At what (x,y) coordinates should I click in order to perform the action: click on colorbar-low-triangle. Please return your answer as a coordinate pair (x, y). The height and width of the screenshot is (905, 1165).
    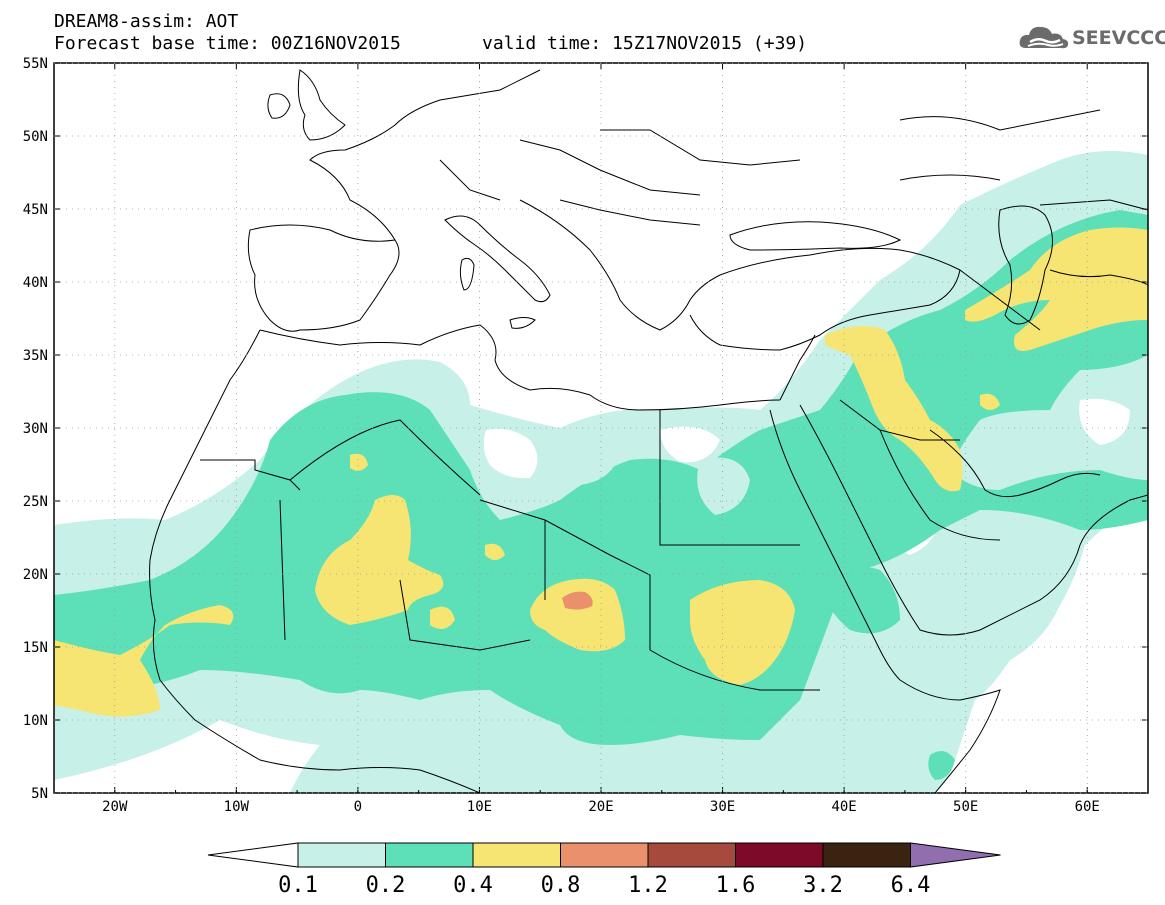
    Looking at the image, I should click on (253, 855).